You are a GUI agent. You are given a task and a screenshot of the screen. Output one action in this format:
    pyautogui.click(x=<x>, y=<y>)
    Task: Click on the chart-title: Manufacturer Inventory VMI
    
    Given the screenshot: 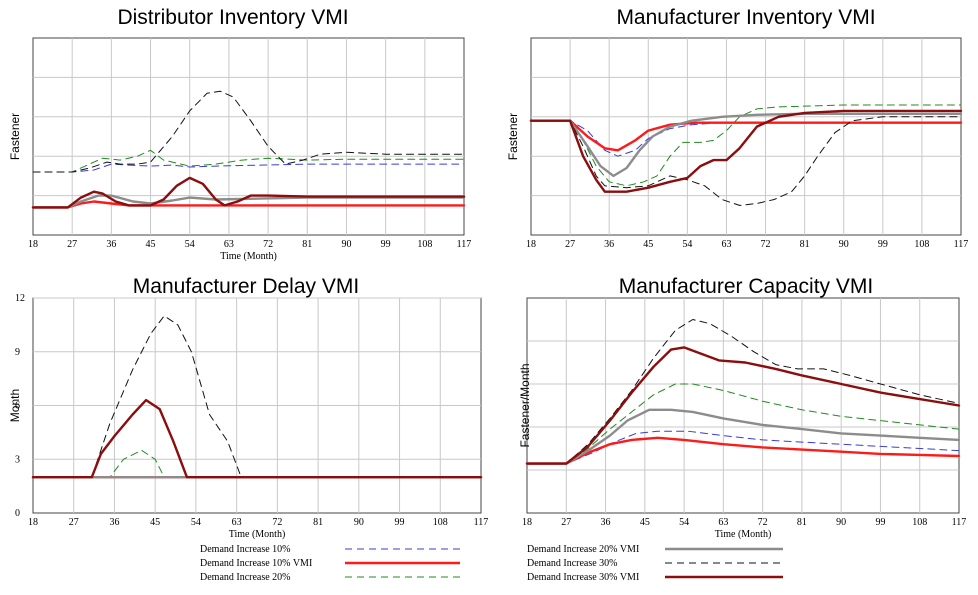 What is the action you would take?
    pyautogui.click(x=745, y=17)
    